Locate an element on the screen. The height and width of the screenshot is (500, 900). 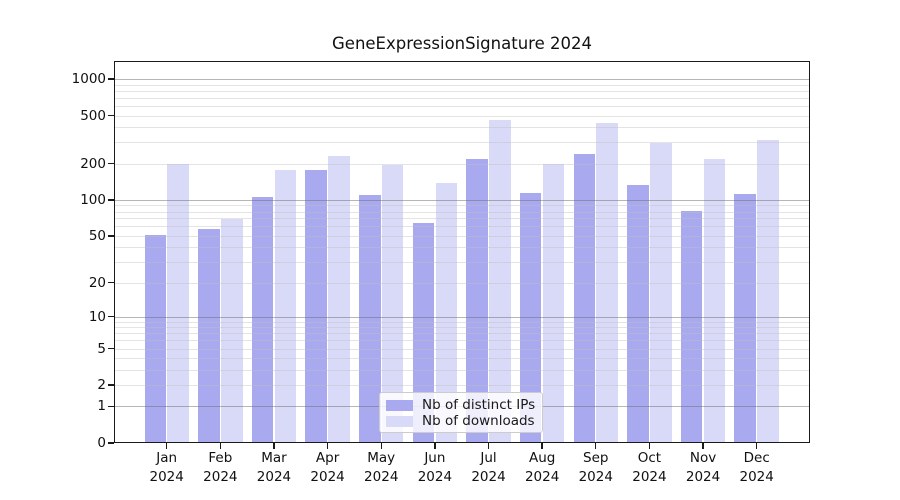
x-tick-label: Feb 2024 is located at coordinates (220, 468).